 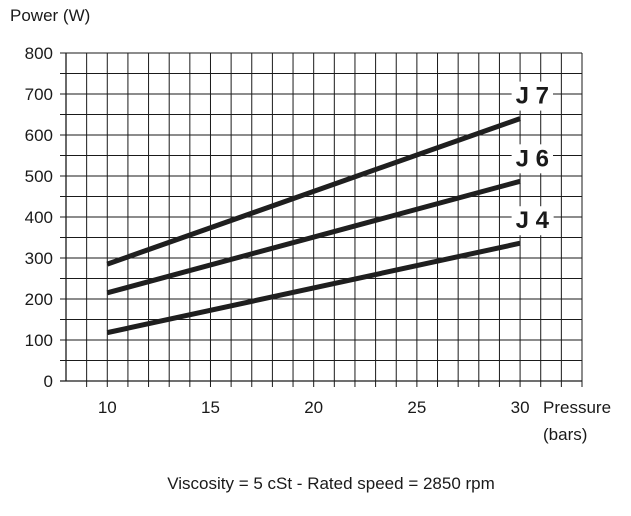 I want to click on series-label: J 4, so click(x=533, y=220).